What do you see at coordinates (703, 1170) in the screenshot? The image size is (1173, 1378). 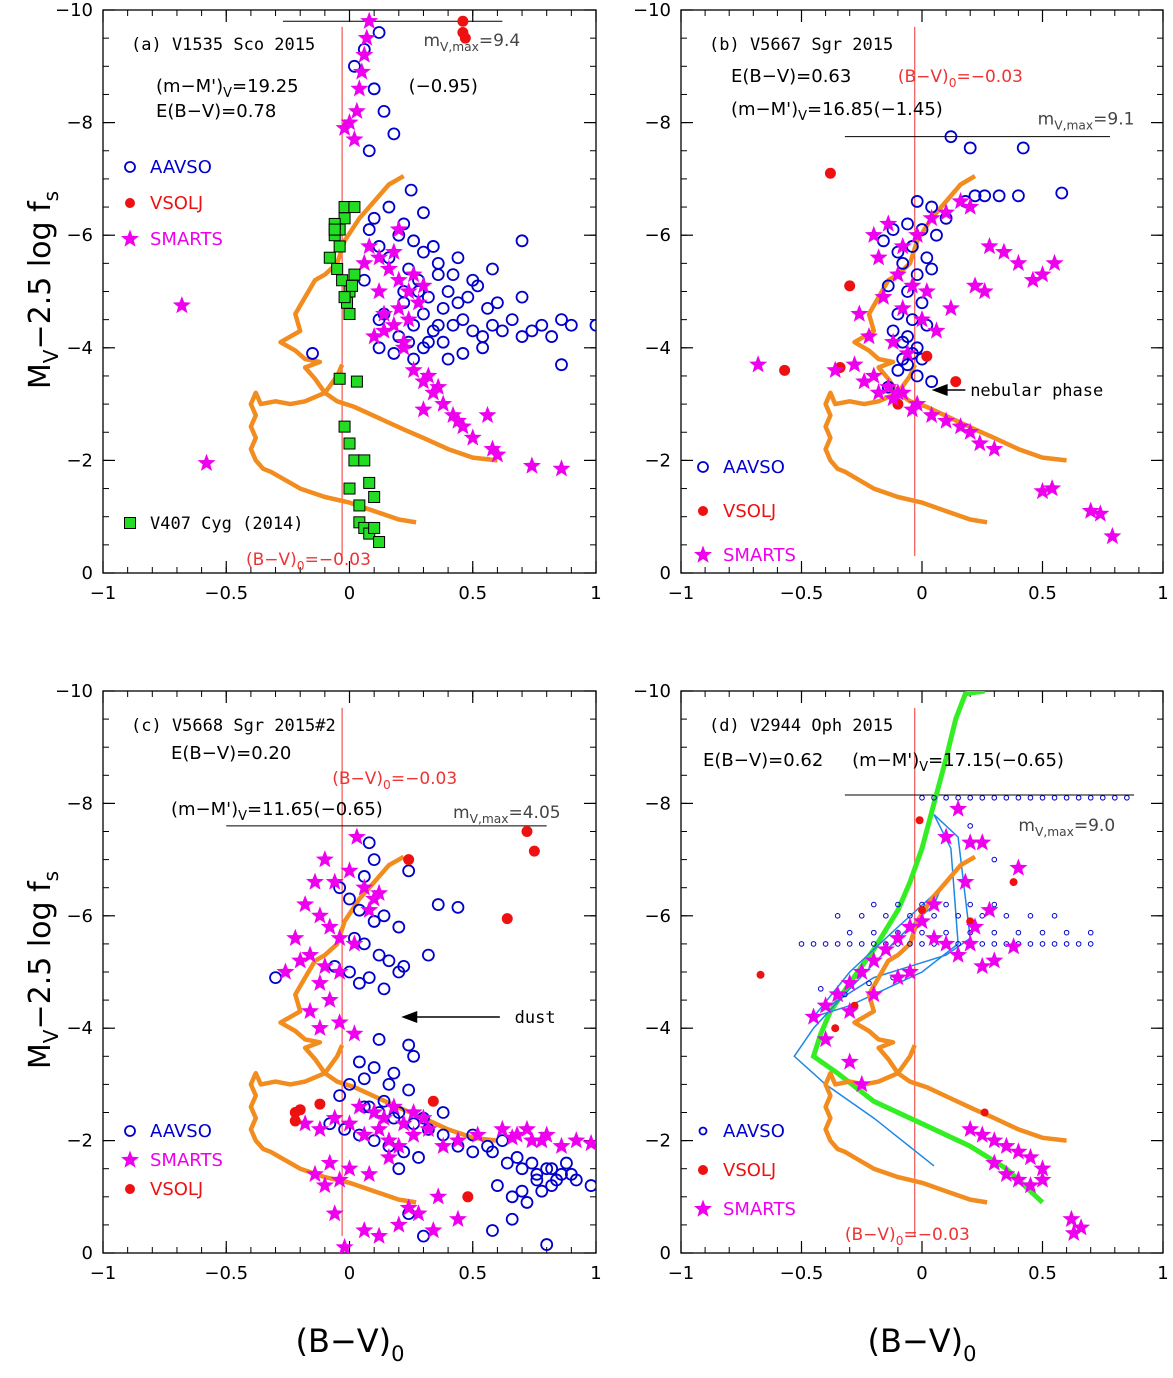 I see `legend-marker-vsolj` at bounding box center [703, 1170].